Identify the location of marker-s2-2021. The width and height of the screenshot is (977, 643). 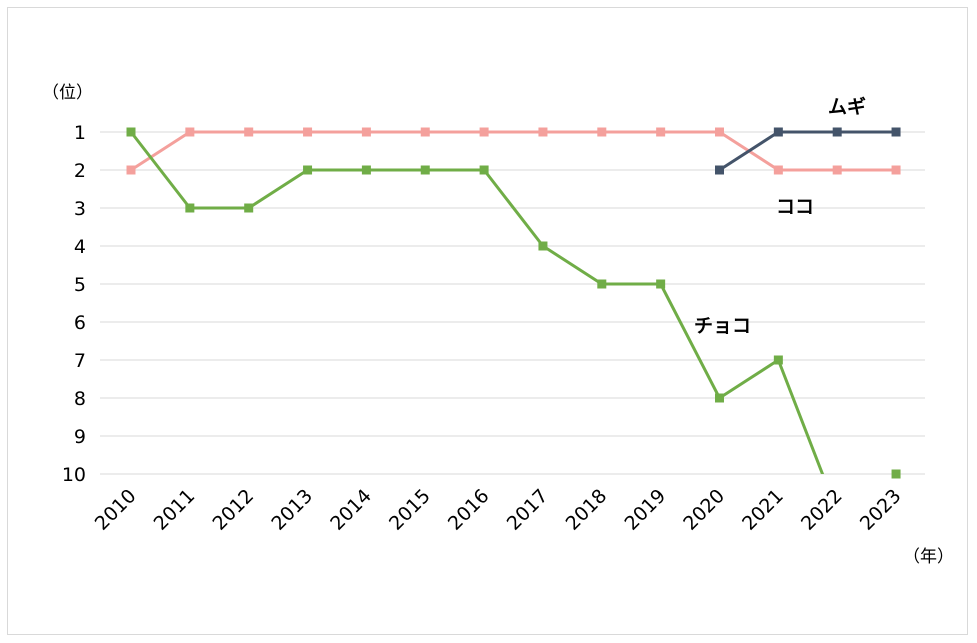
(778, 132).